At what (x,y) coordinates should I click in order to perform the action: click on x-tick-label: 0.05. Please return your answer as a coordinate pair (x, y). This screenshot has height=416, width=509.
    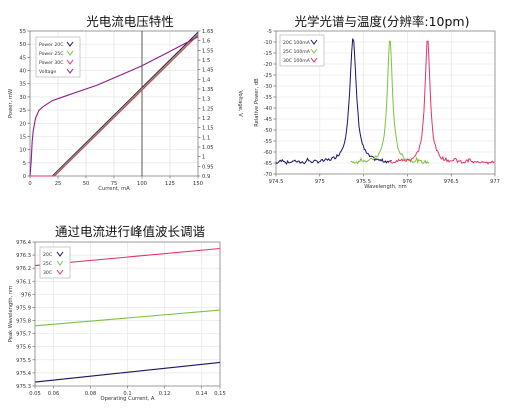
    Looking at the image, I should click on (35, 394).